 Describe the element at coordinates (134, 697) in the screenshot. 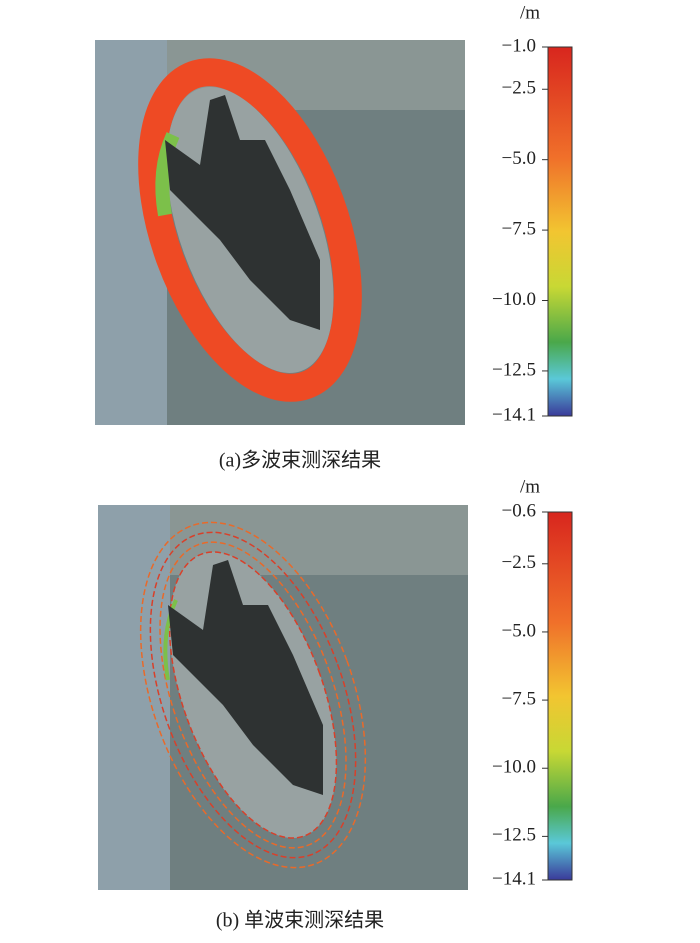

I see `sea-left` at that location.